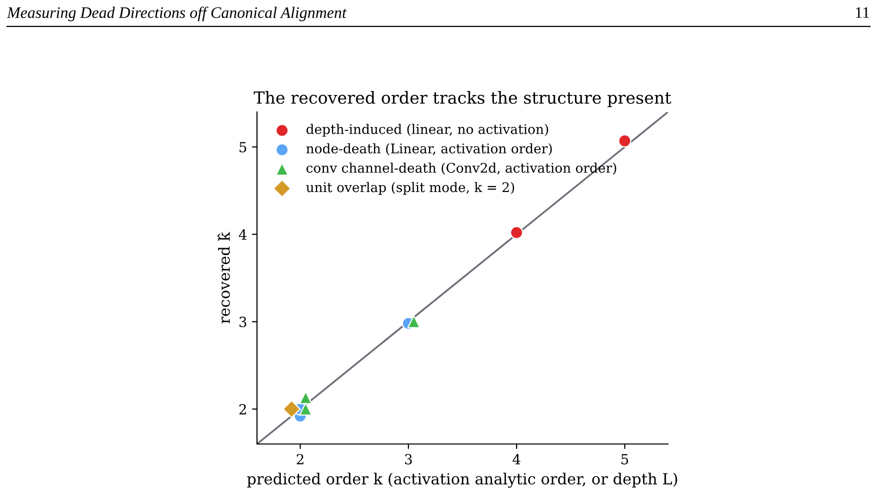 This screenshot has width=877, height=498. What do you see at coordinates (427, 130) in the screenshot?
I see `legend-label: depth-induced (linear, no activation)` at bounding box center [427, 130].